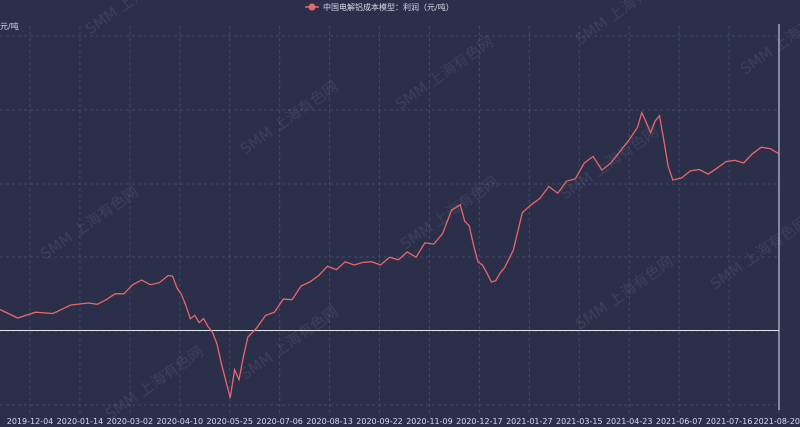 Image resolution: width=800 pixels, height=427 pixels. What do you see at coordinates (312, 7) in the screenshot?
I see `legend-series-marker` at bounding box center [312, 7].